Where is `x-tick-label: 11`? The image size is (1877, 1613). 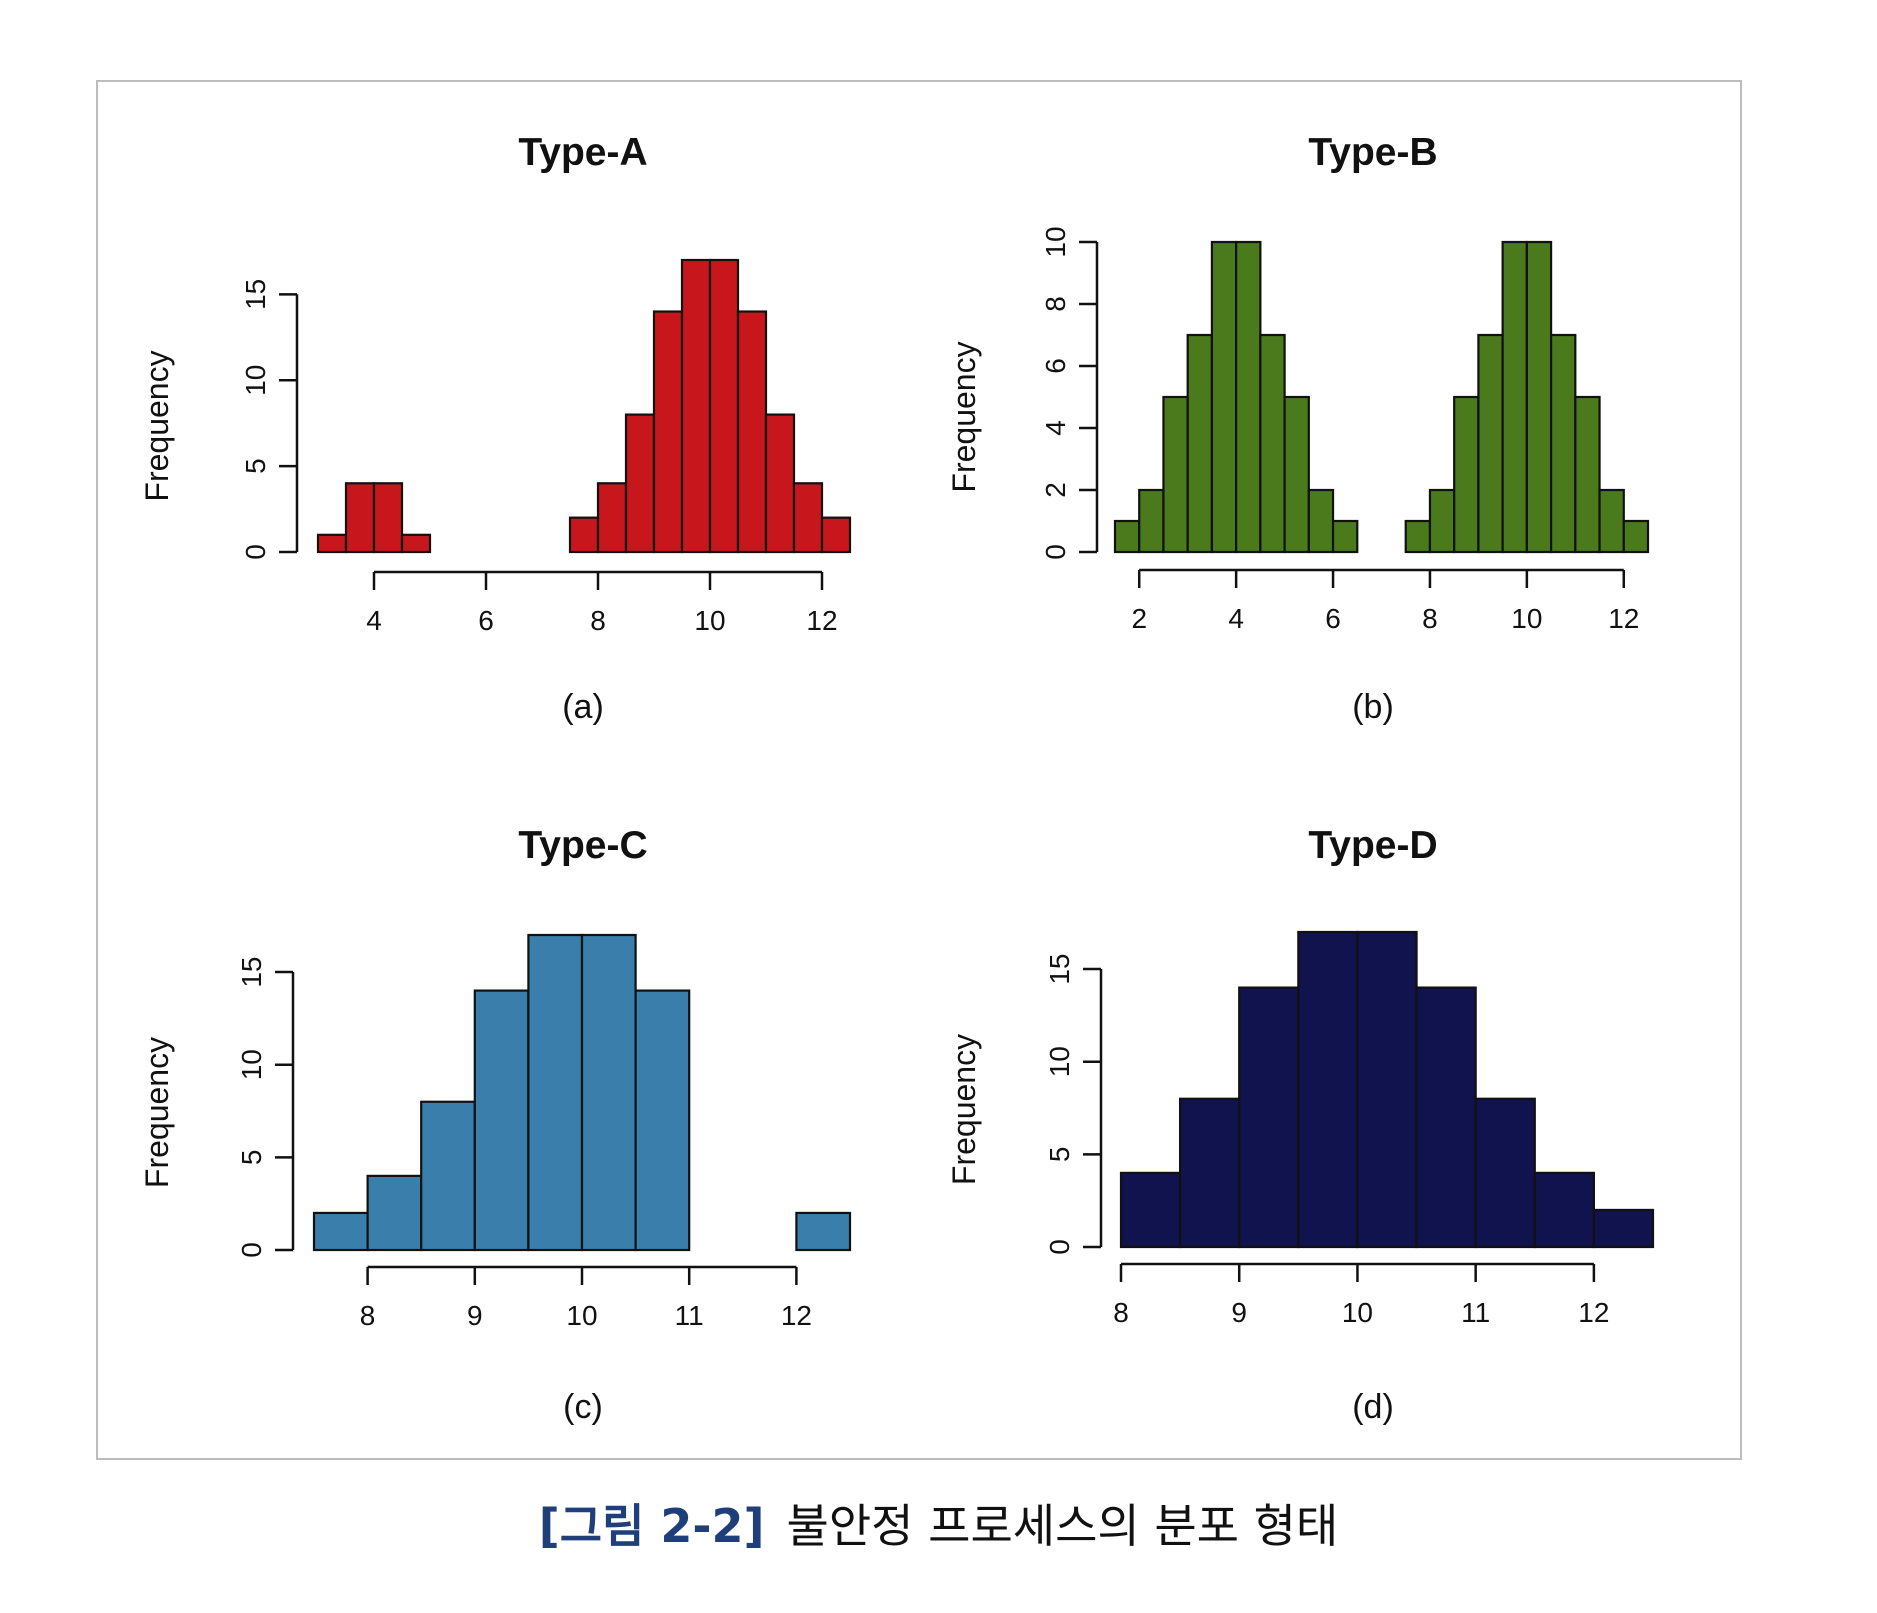
x-tick-label: 11 is located at coordinates (689, 1315).